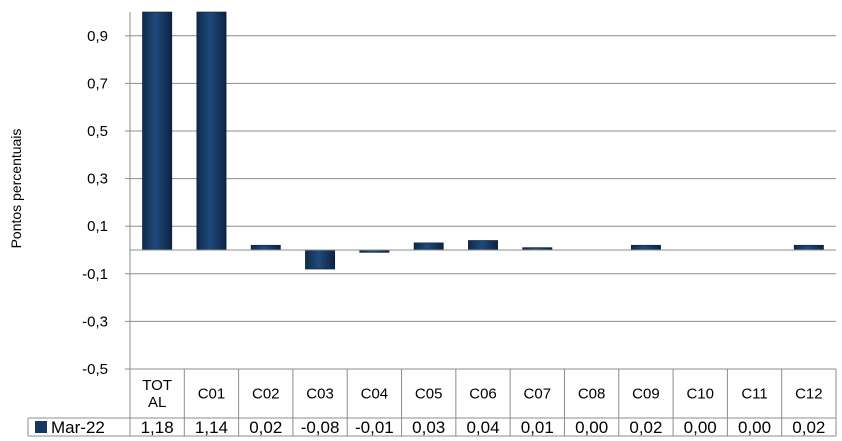  What do you see at coordinates (537, 427) in the screenshot?
I see `data-value-label: 0,01` at bounding box center [537, 427].